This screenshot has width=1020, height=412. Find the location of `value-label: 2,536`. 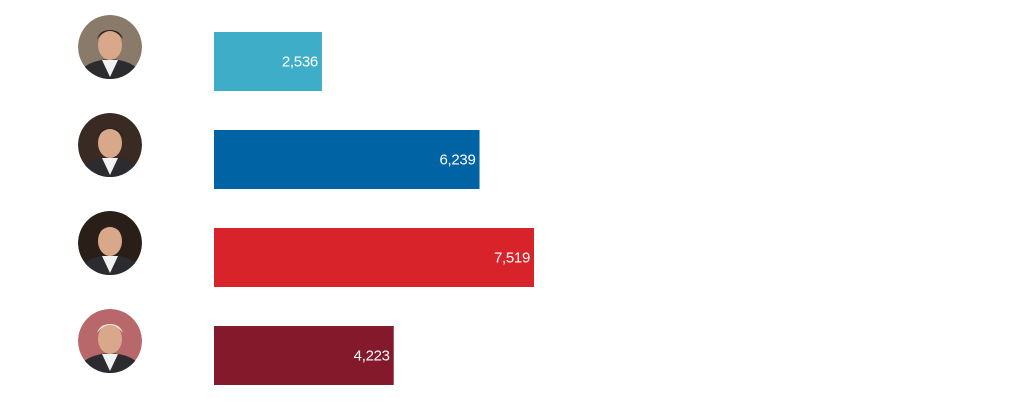

value-label: 2,536 is located at coordinates (300, 61).